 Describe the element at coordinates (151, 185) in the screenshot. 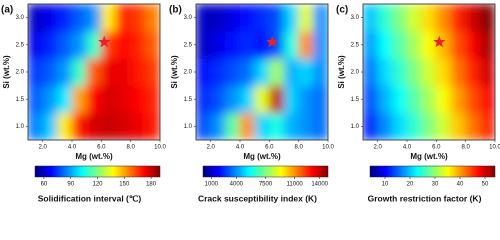

I see `colorbar-tick-label: 180` at that location.